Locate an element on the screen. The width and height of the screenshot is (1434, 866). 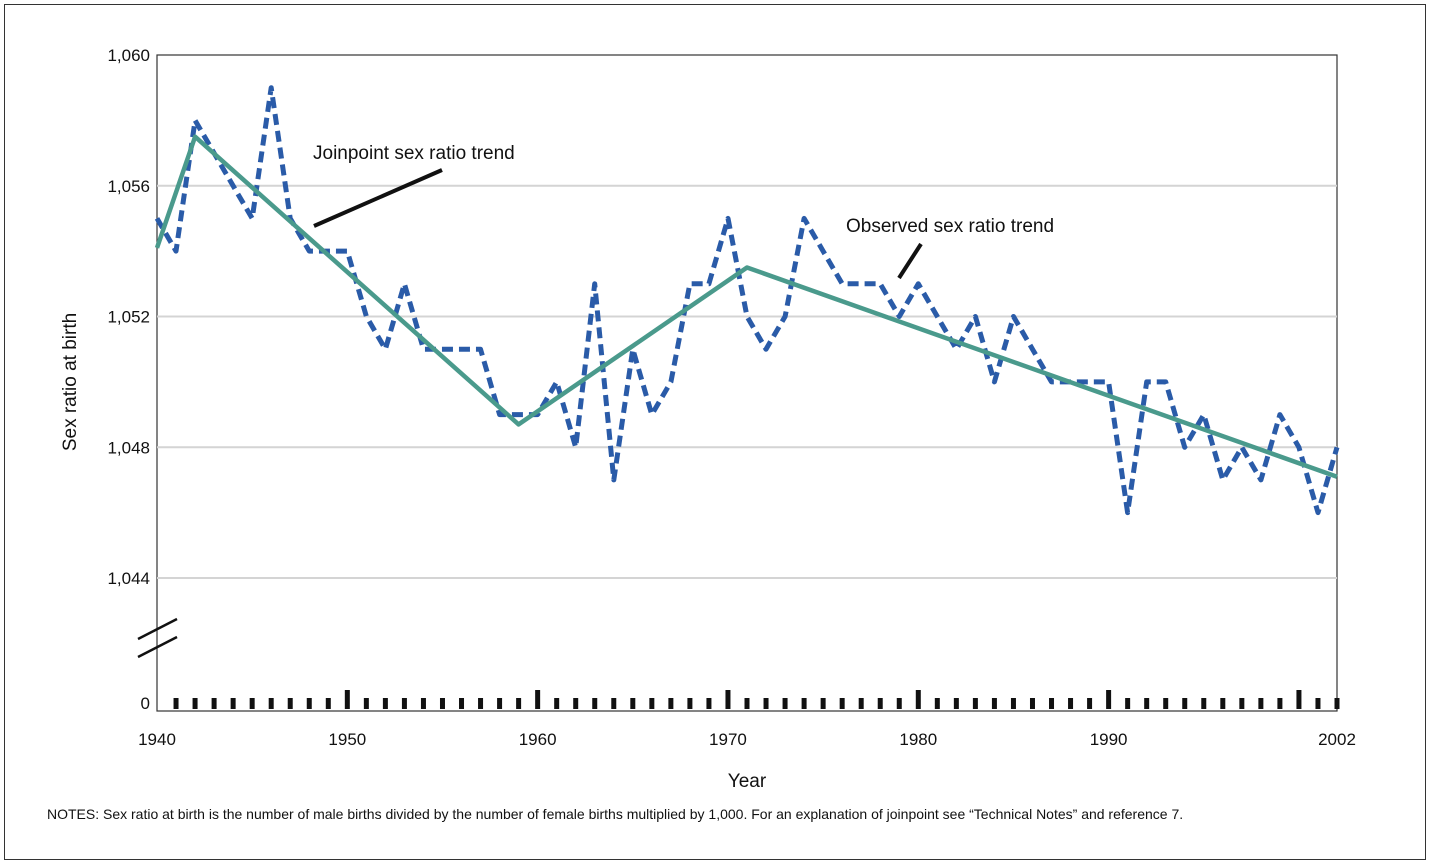
year-tick-1987 is located at coordinates (1052, 703).